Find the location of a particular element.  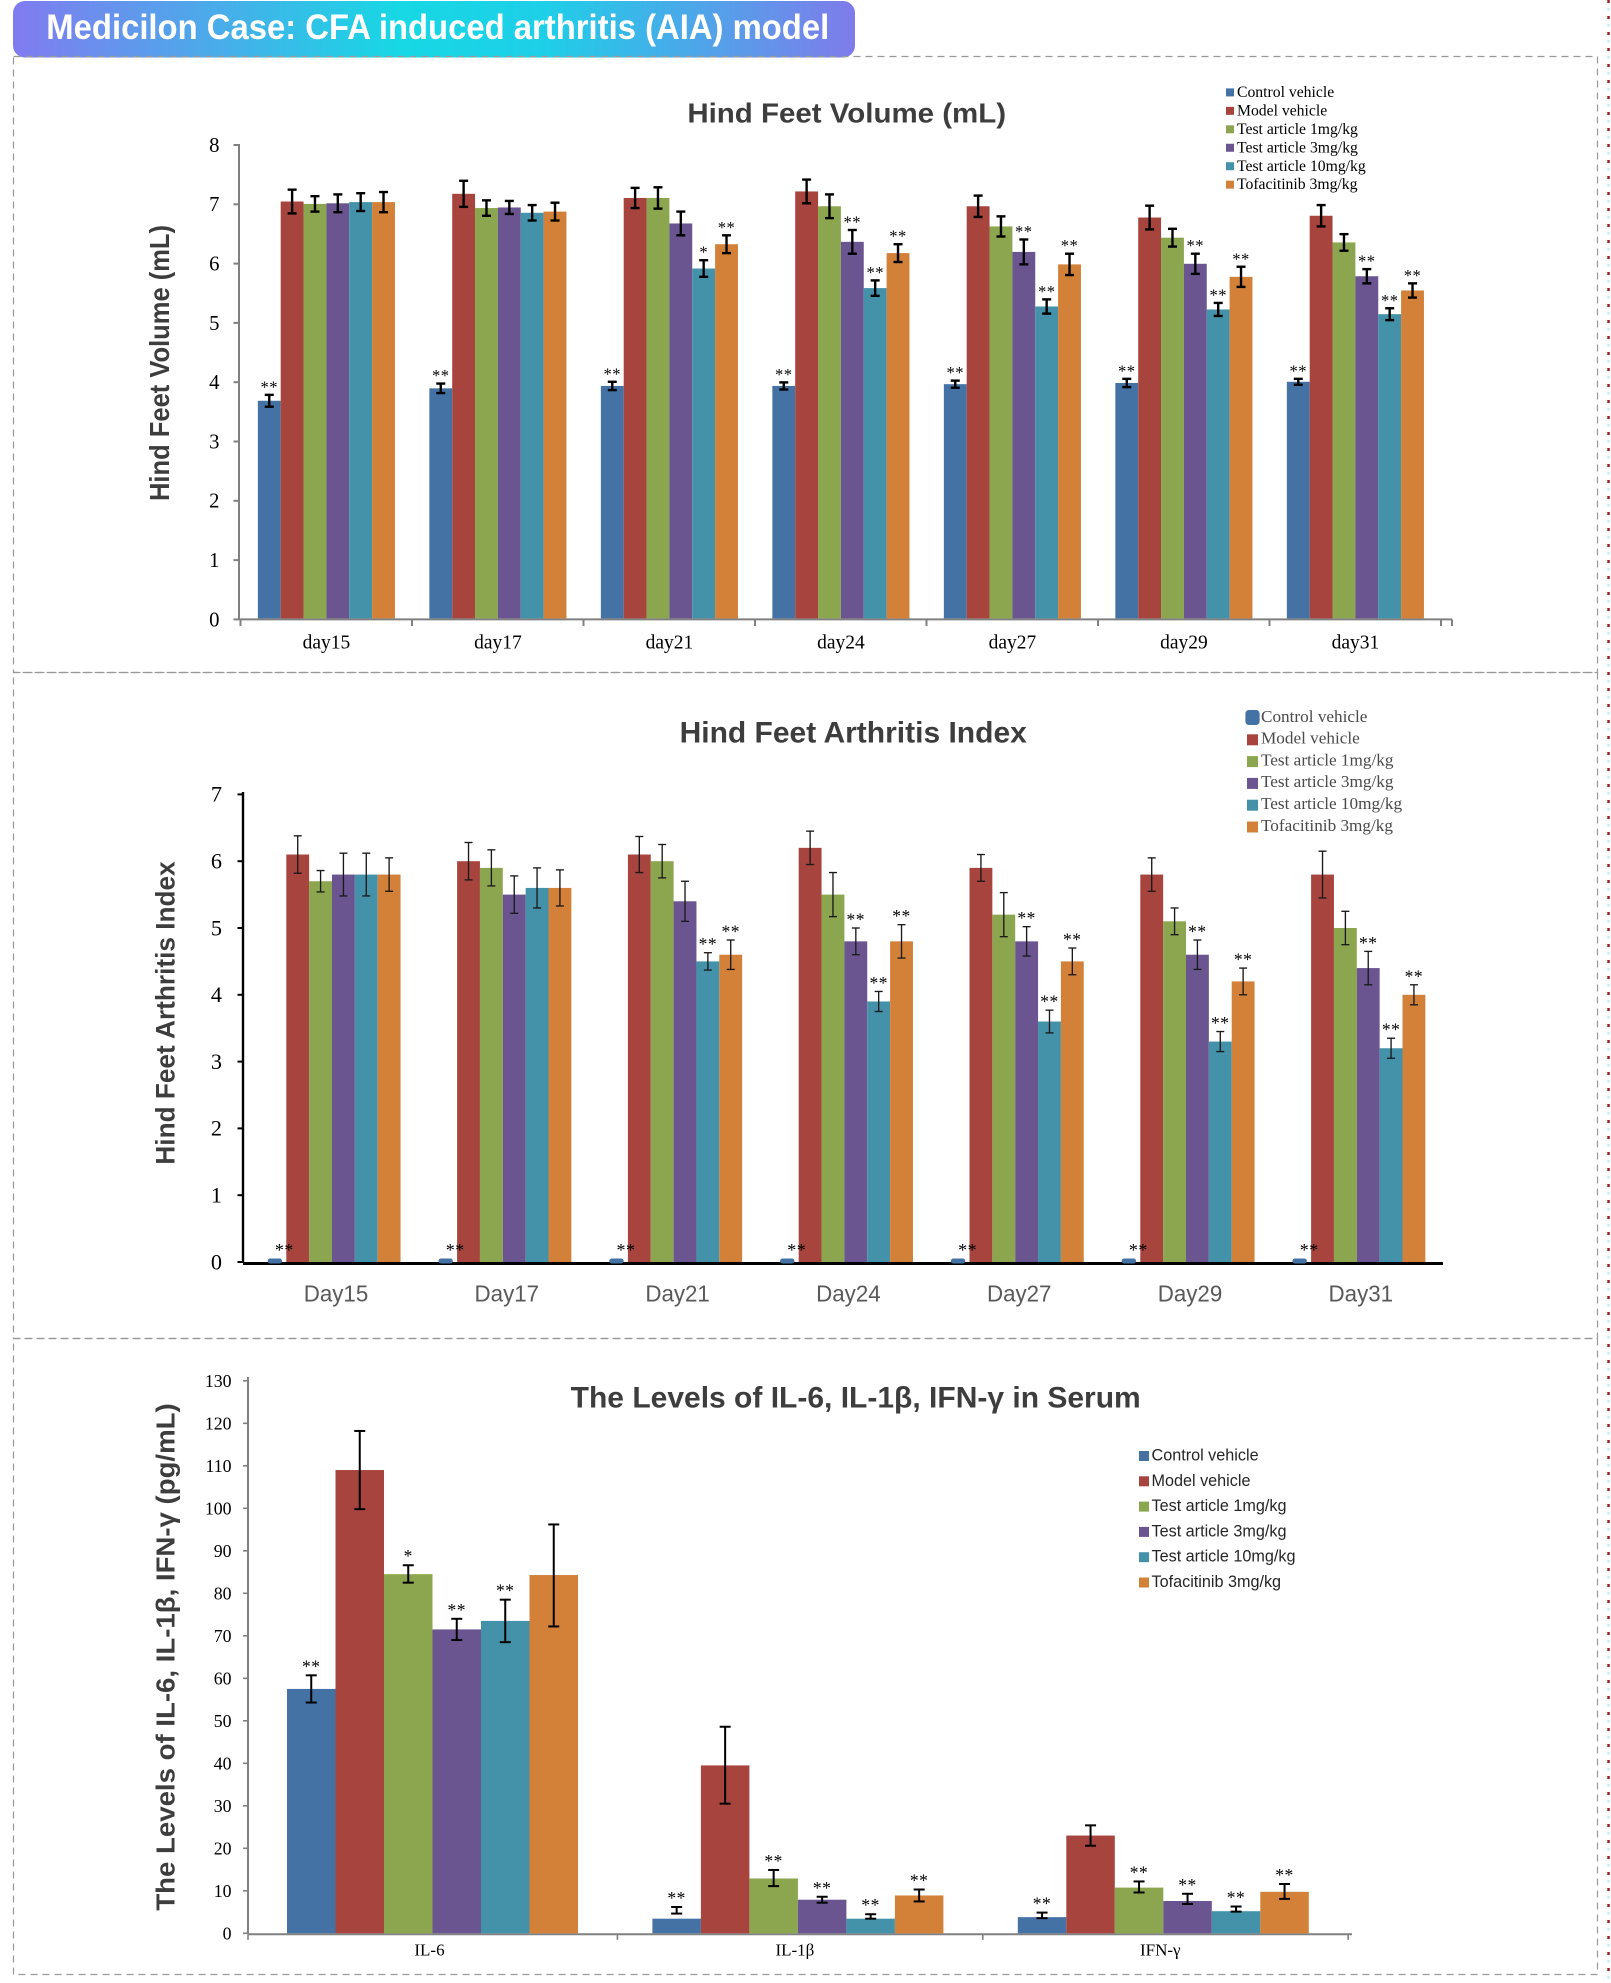

svg-text: 10 is located at coordinates (223, 1891).